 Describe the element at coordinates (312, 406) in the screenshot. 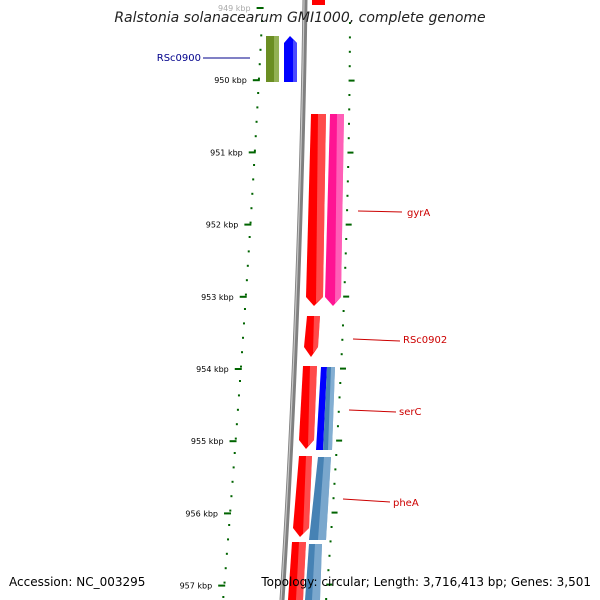

I see `feature-serc-shade` at that location.